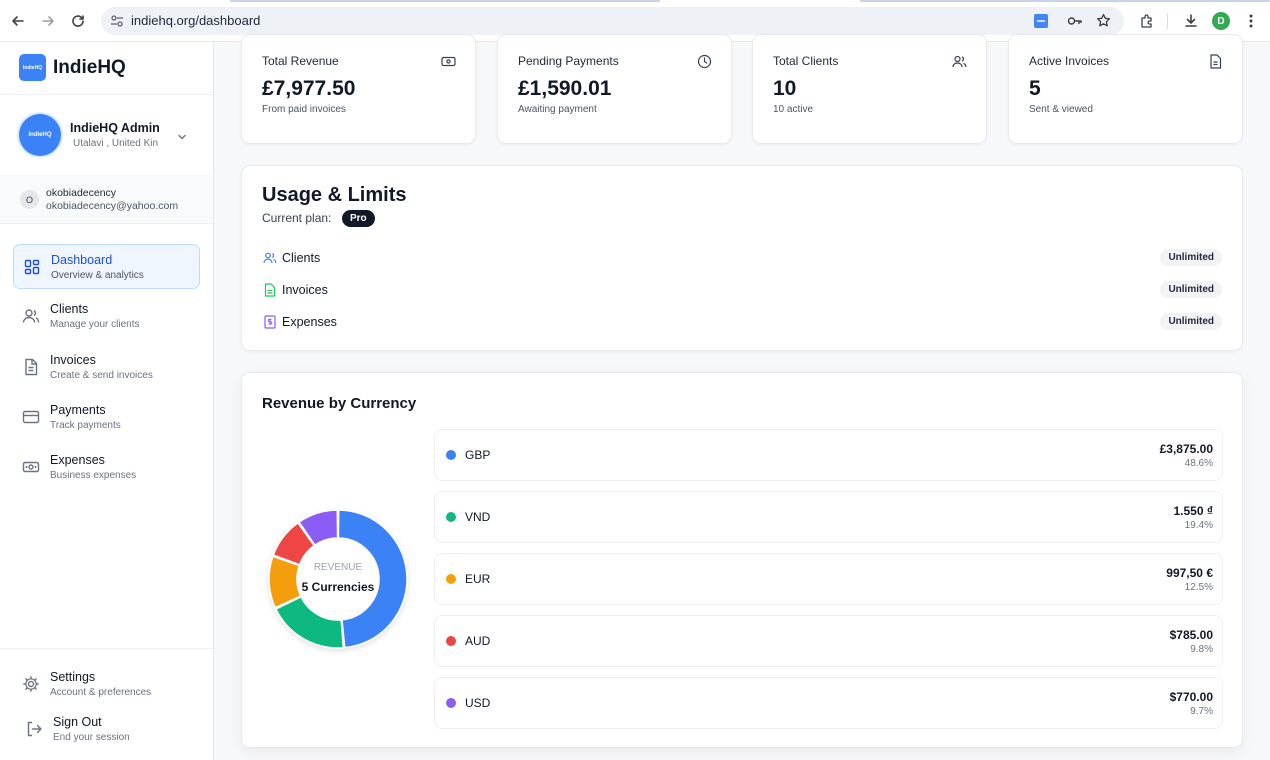 This screenshot has height=760, width=1270. What do you see at coordinates (478, 455) in the screenshot?
I see `currency-code: GBP` at bounding box center [478, 455].